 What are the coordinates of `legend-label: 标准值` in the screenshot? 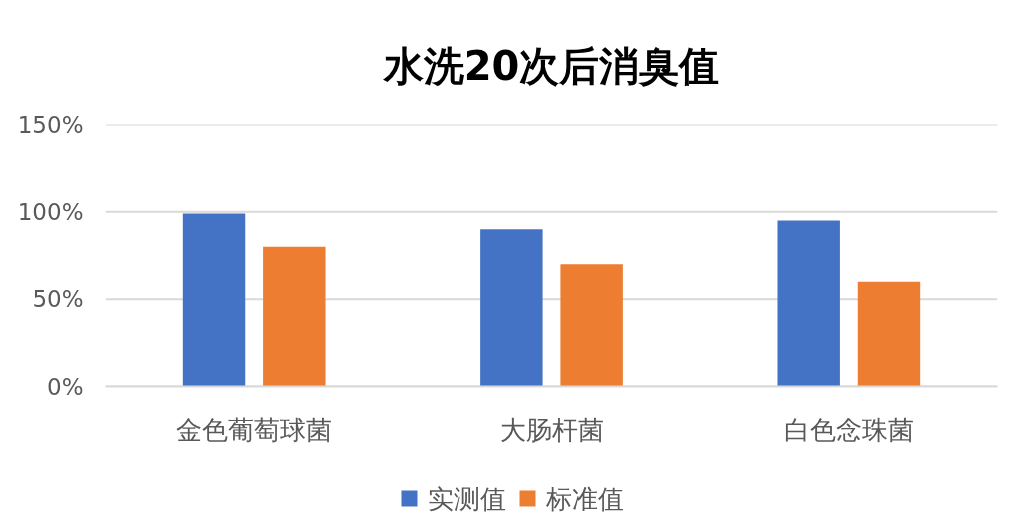 It's located at (584, 498).